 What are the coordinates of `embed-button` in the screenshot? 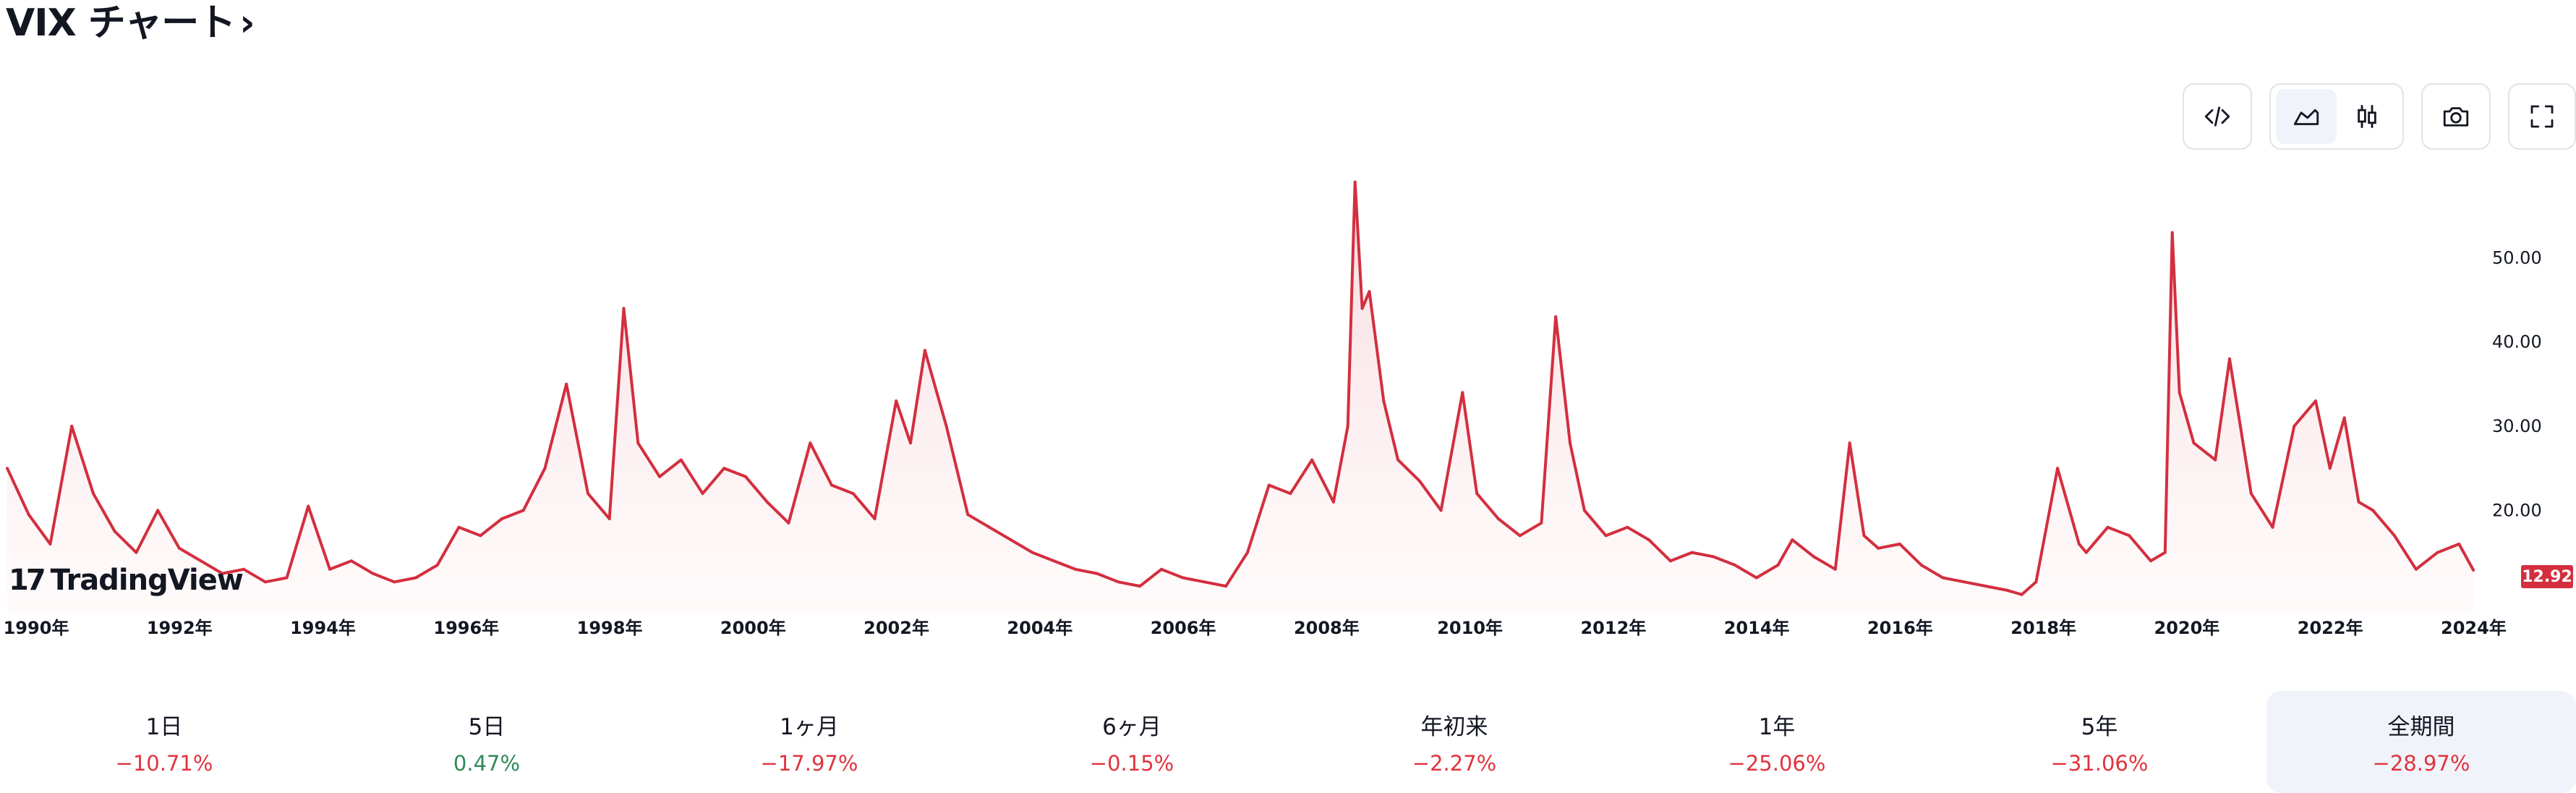 It's located at (2217, 116).